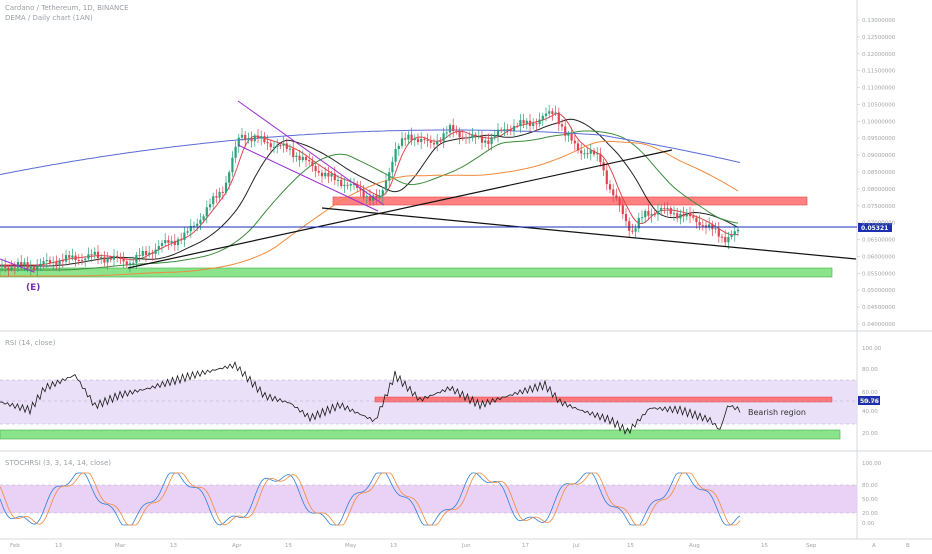  Describe the element at coordinates (872, 349) in the screenshot. I see `rsi-tick-label: 100.00` at that location.